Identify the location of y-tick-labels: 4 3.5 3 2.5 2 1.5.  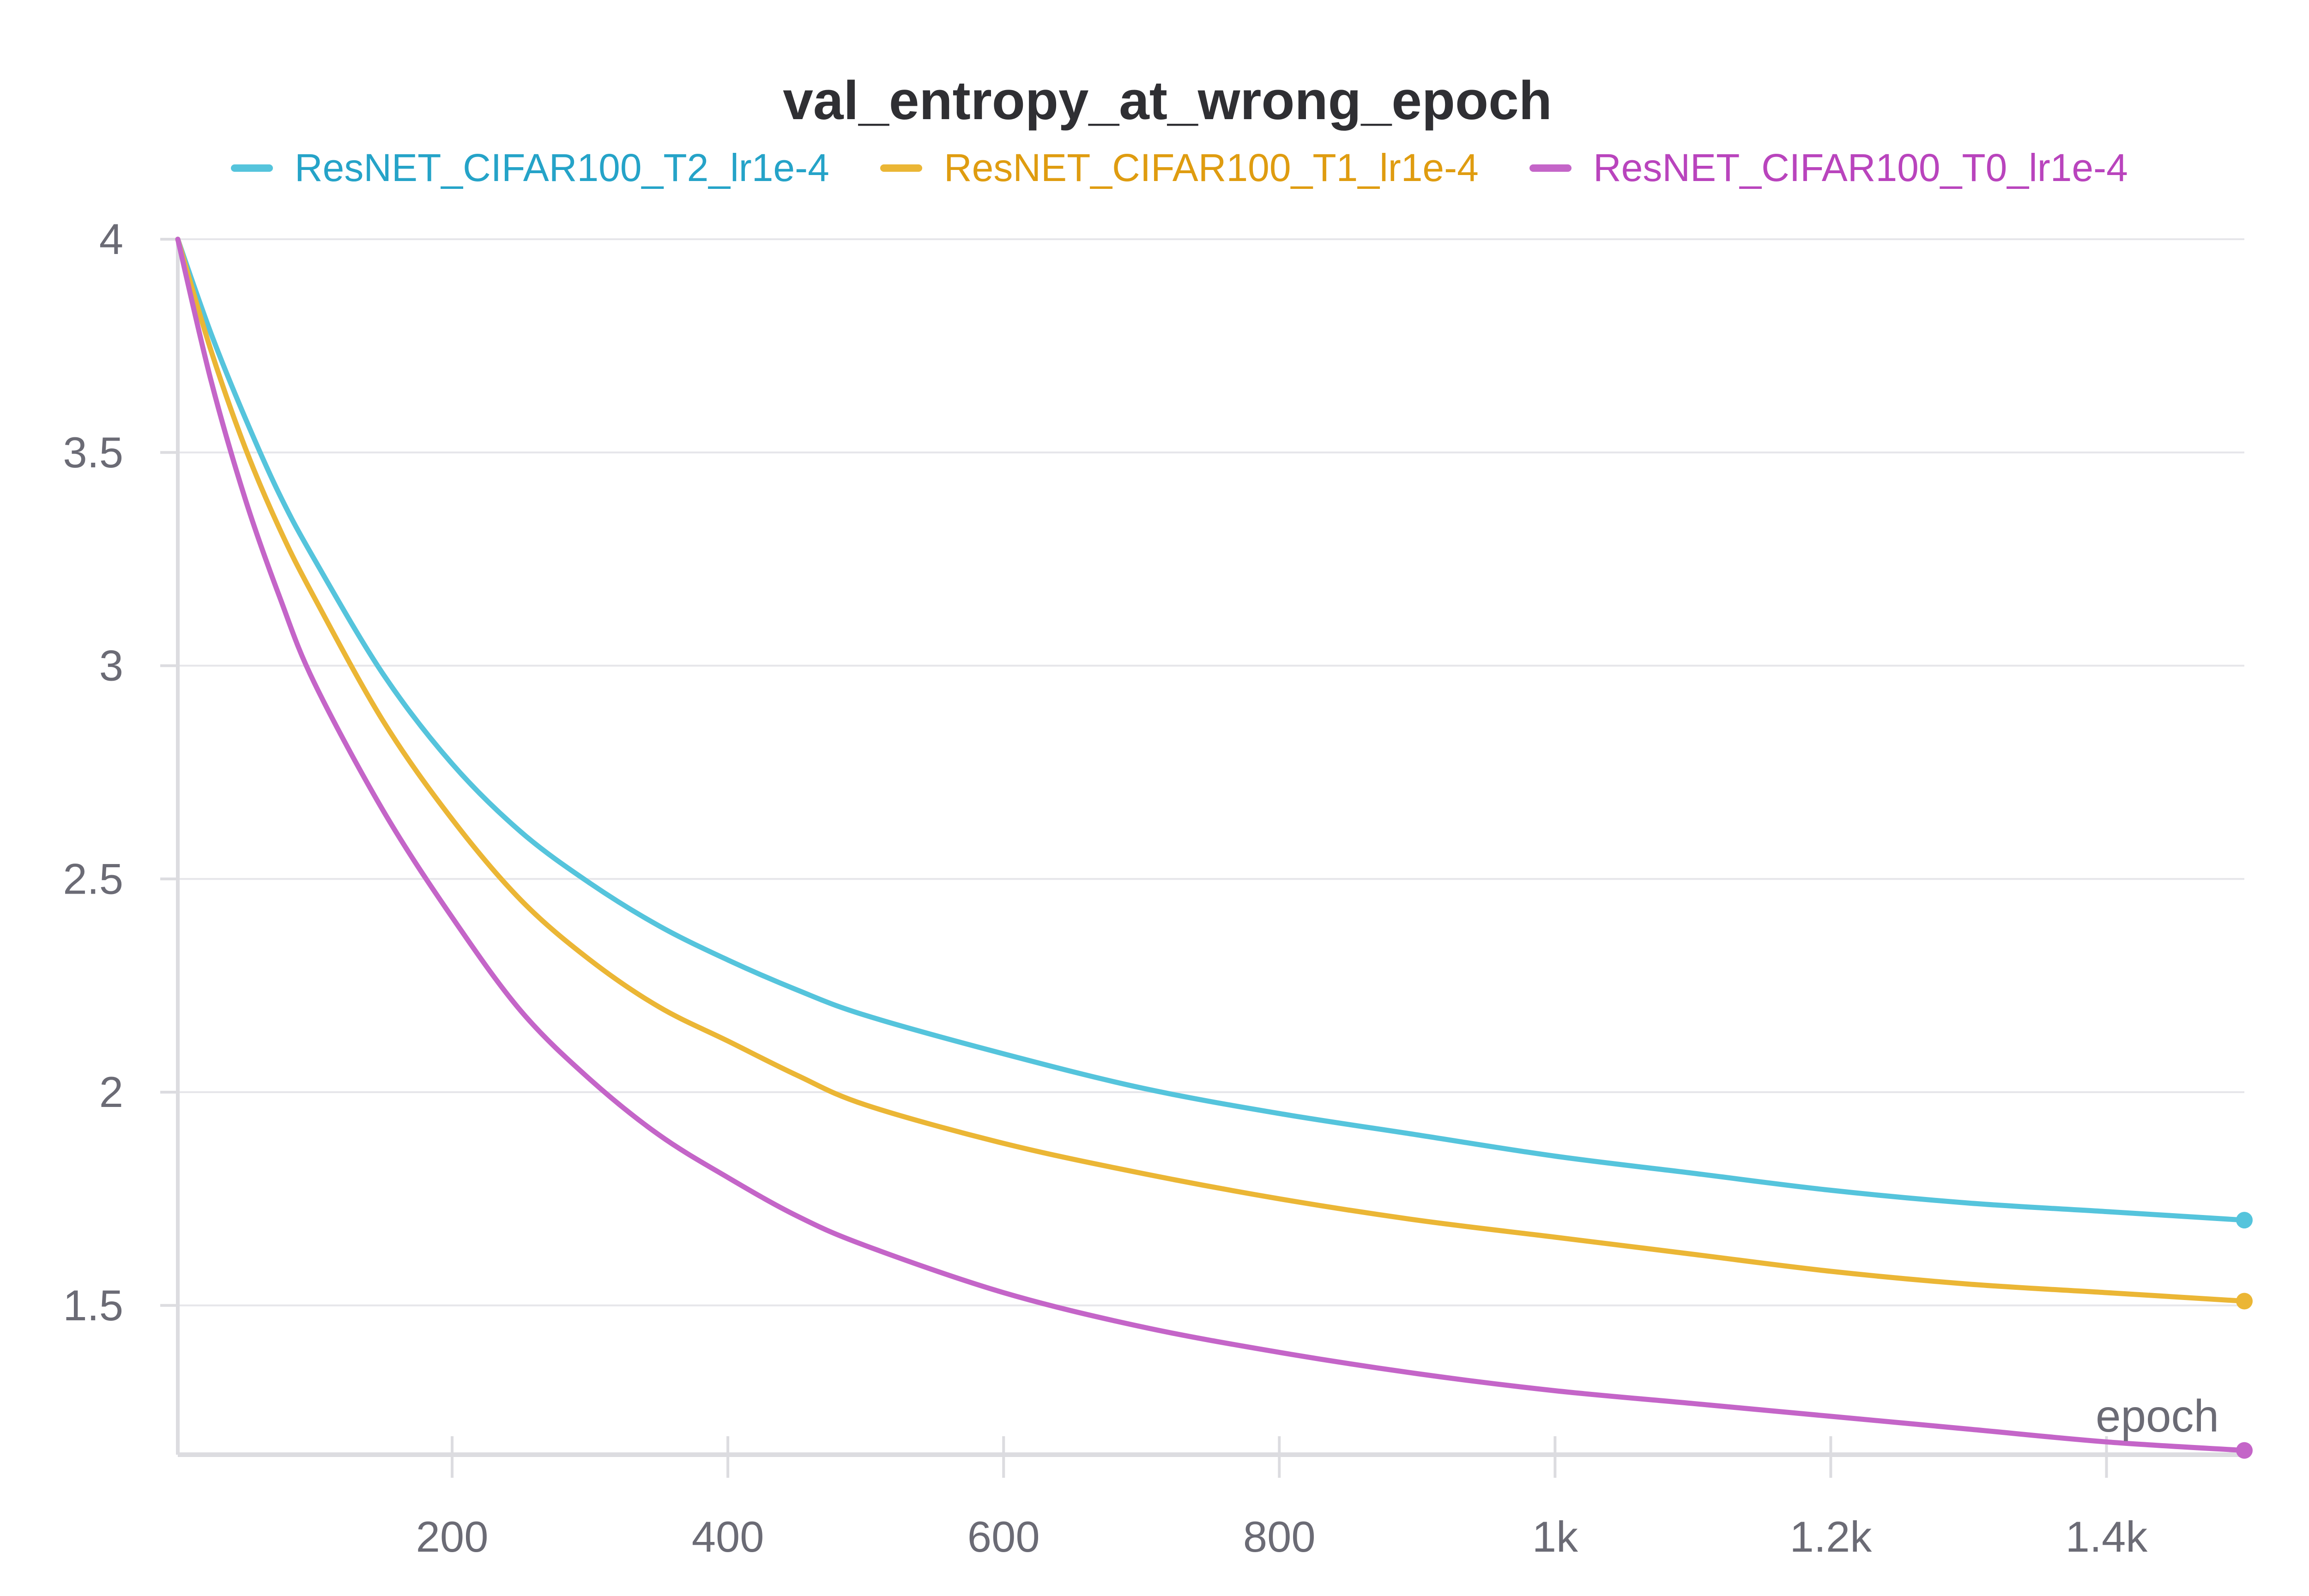
(93, 772).